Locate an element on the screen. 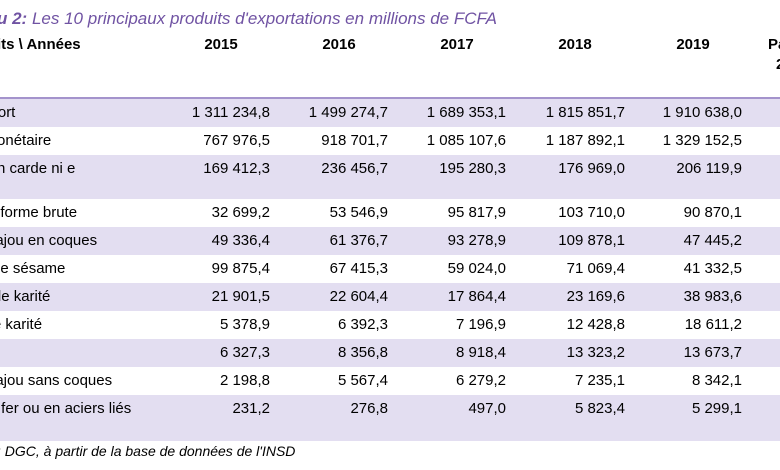 The width and height of the screenshot is (780, 470). row-label: de de karité is located at coordinates (25, 296).